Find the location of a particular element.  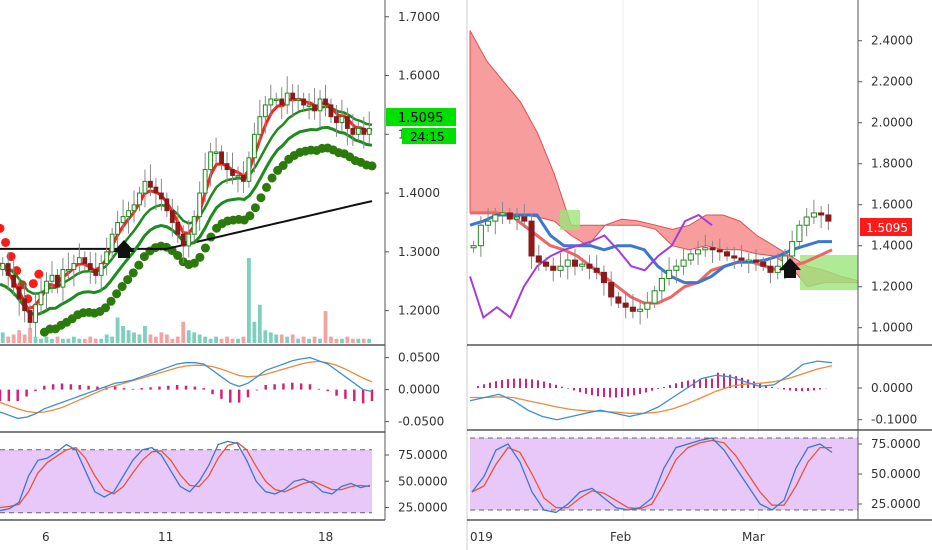

right-price-tick-label: 2.0000 is located at coordinates (892, 123).